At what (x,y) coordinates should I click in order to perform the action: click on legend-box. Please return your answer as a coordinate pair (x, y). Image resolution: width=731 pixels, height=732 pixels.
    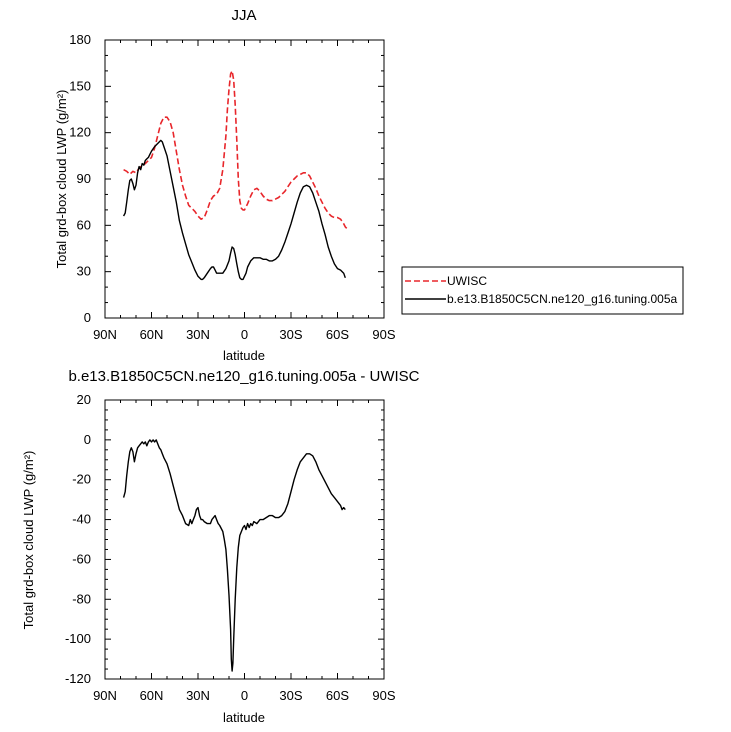
    Looking at the image, I should click on (542, 290).